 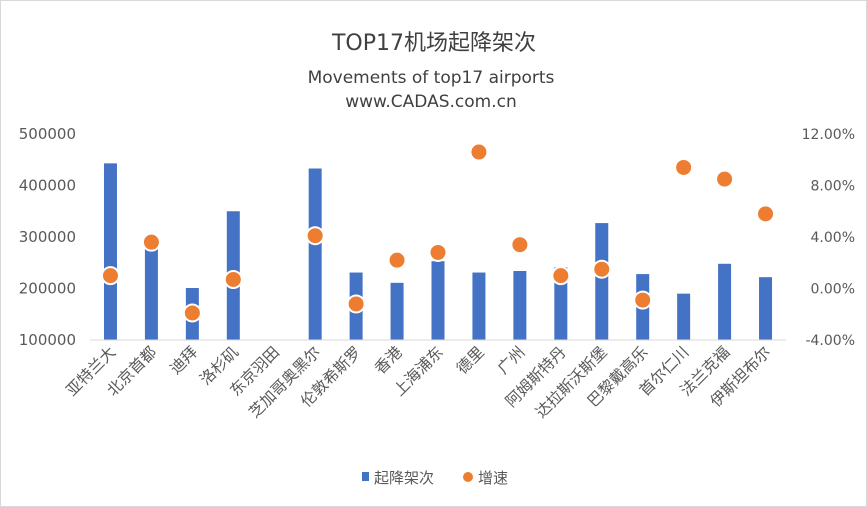 I want to click on right-tick-label: 0.00%, so click(x=833, y=290).